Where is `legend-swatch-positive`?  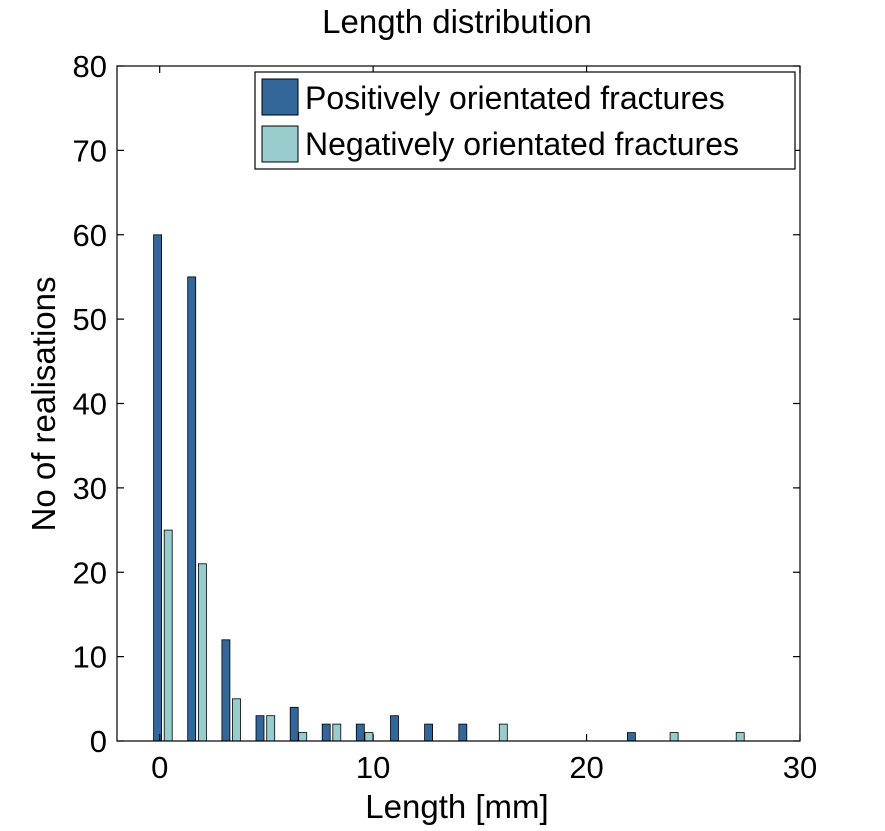
legend-swatch-positive is located at coordinates (280, 97).